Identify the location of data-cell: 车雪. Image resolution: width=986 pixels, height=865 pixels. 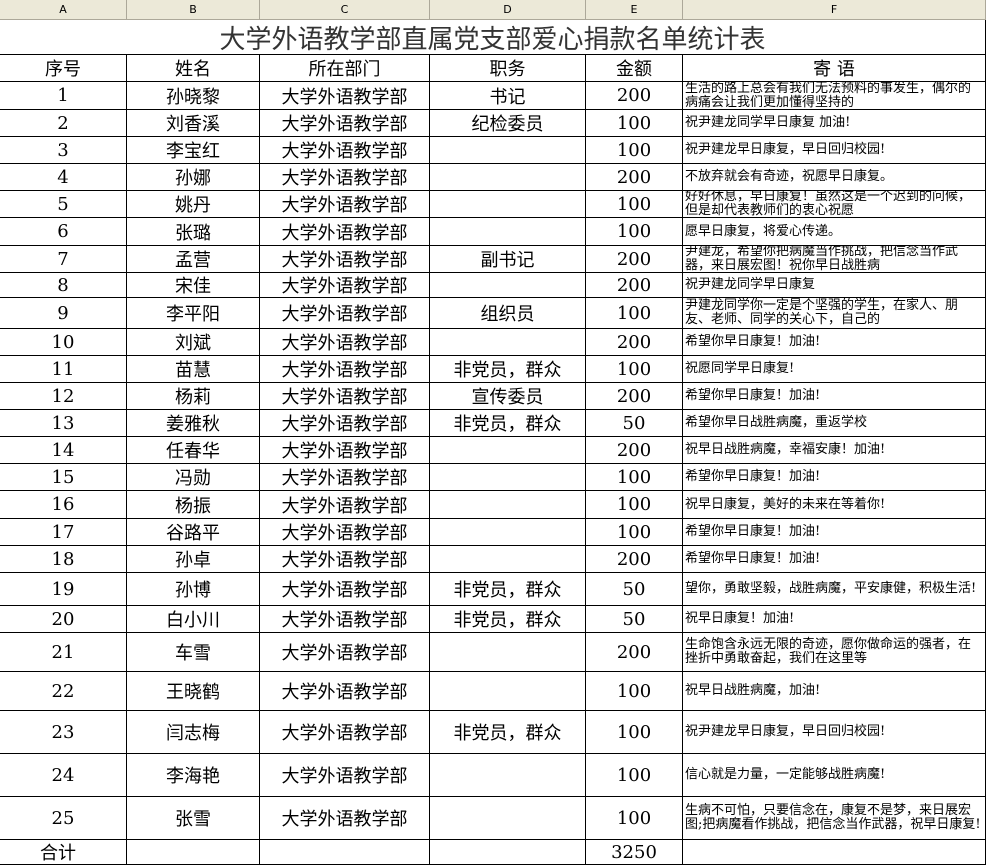
(193, 652).